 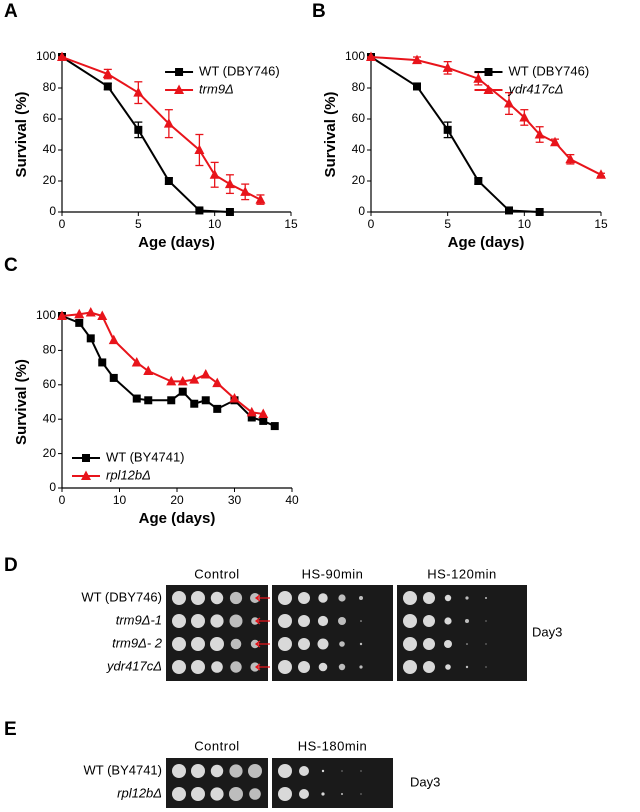 I want to click on y-tick-label: 80, so click(x=50, y=87).